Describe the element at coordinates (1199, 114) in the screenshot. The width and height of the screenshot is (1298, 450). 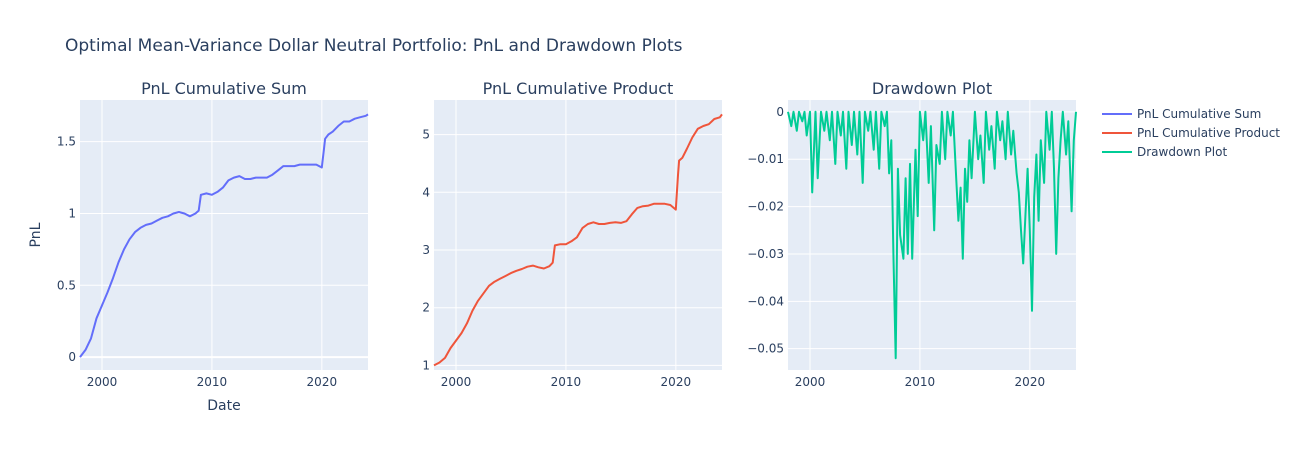
I see `legend-label-1: PnL Cumulative Sum` at that location.